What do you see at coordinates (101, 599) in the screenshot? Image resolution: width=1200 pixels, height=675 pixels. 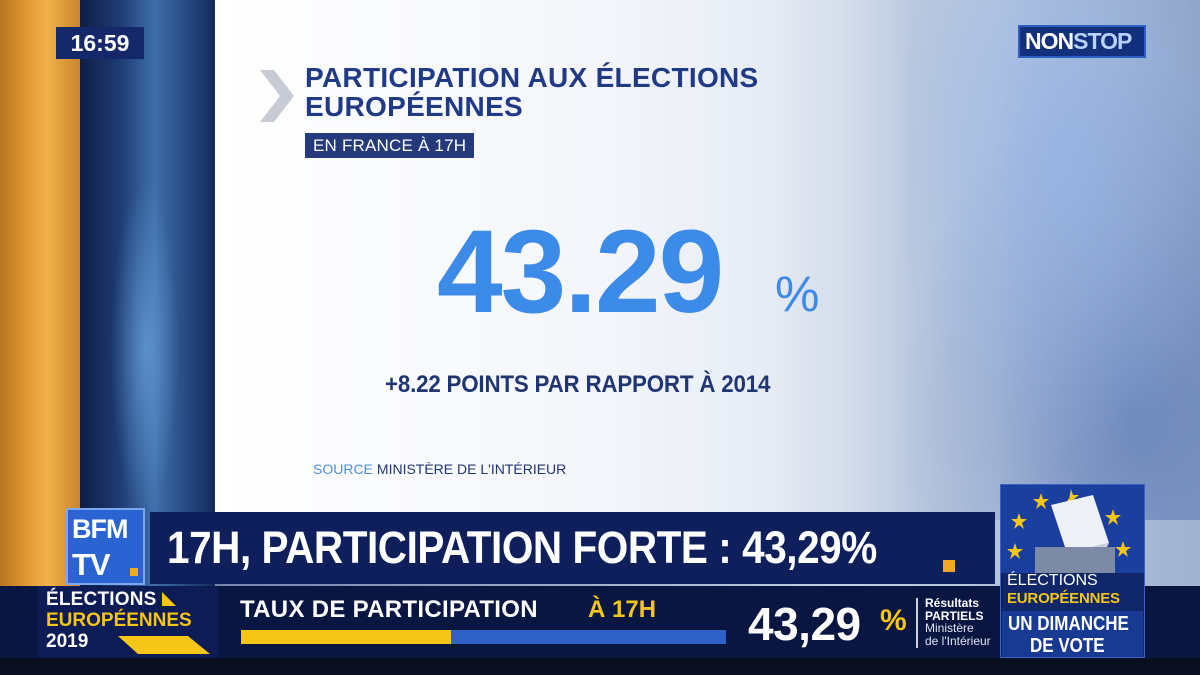 I see `election-tag-line1: ÉLECTIONS` at bounding box center [101, 599].